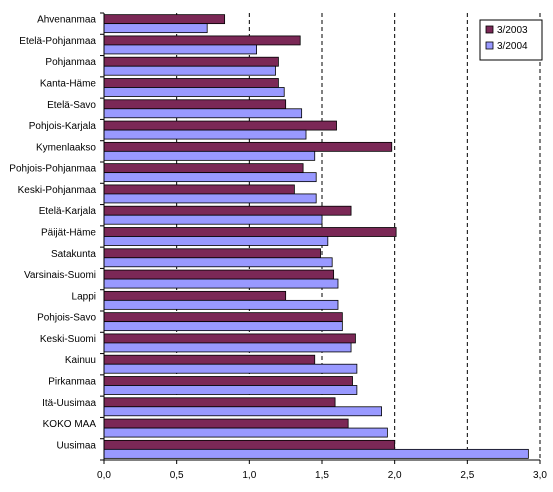  What do you see at coordinates (68, 233) in the screenshot?
I see `category-label: Päijät-Häme` at bounding box center [68, 233].